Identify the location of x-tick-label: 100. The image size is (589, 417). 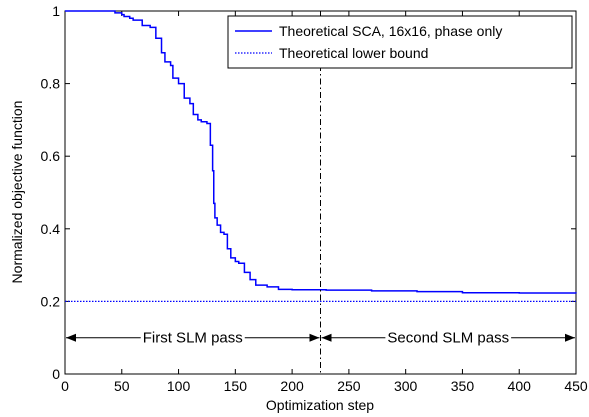
(179, 386).